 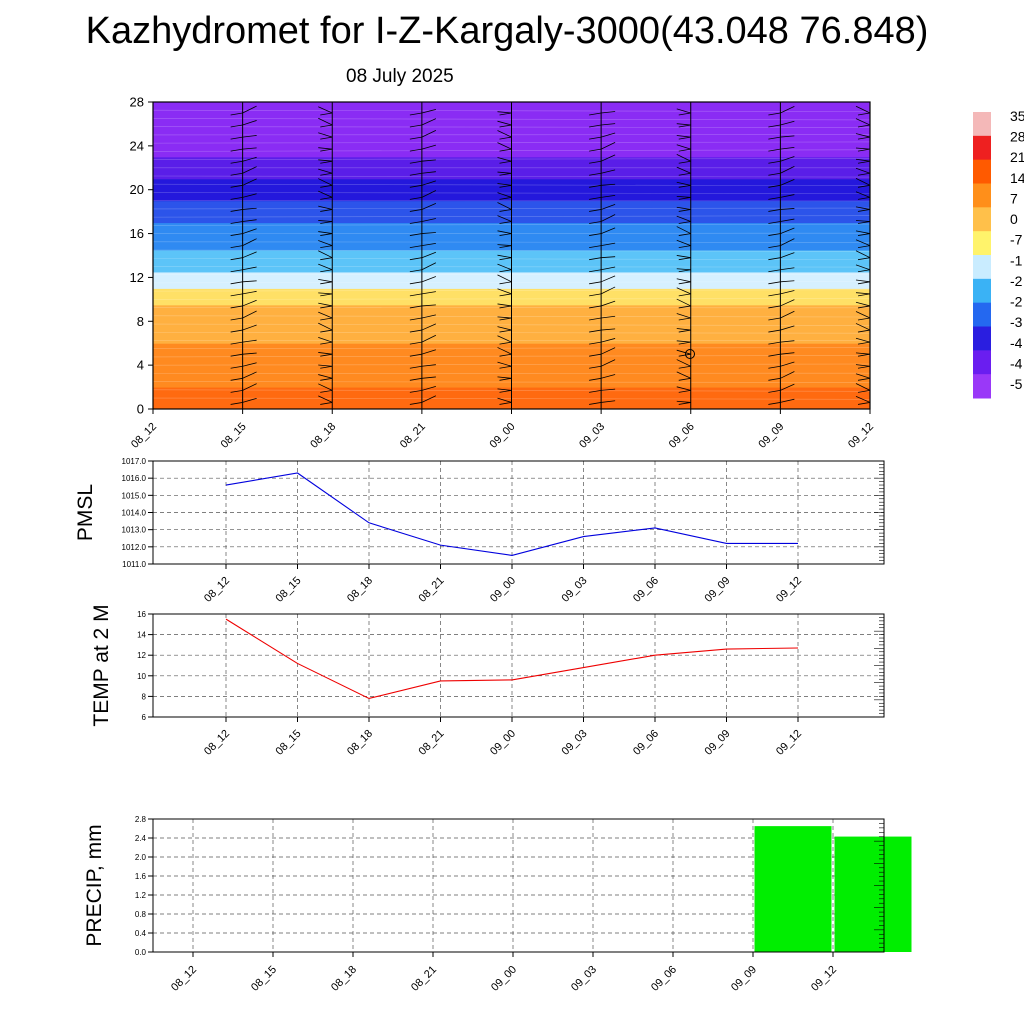 What do you see at coordinates (690, 354) in the screenshot?
I see `calm-wind-marker` at bounding box center [690, 354].